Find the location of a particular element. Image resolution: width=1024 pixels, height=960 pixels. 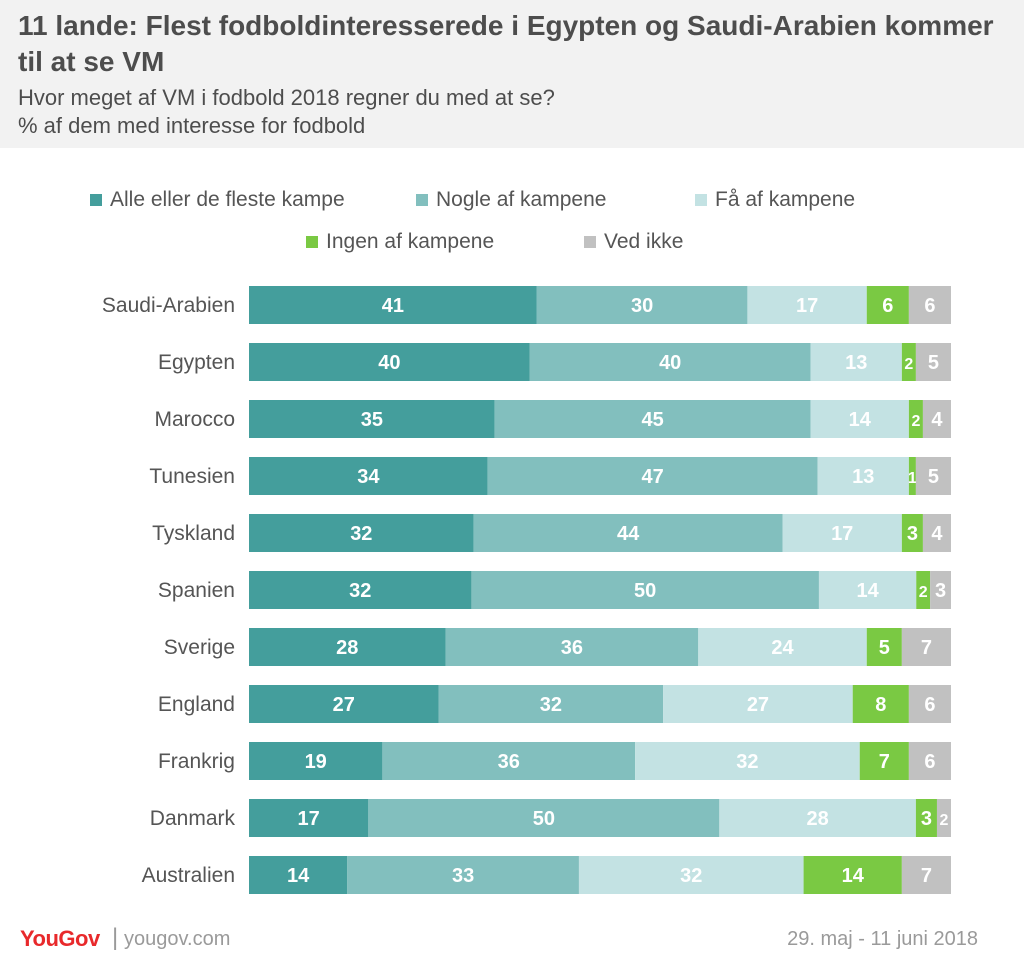

legend-label-some: Nogle af kampene is located at coordinates (521, 199).